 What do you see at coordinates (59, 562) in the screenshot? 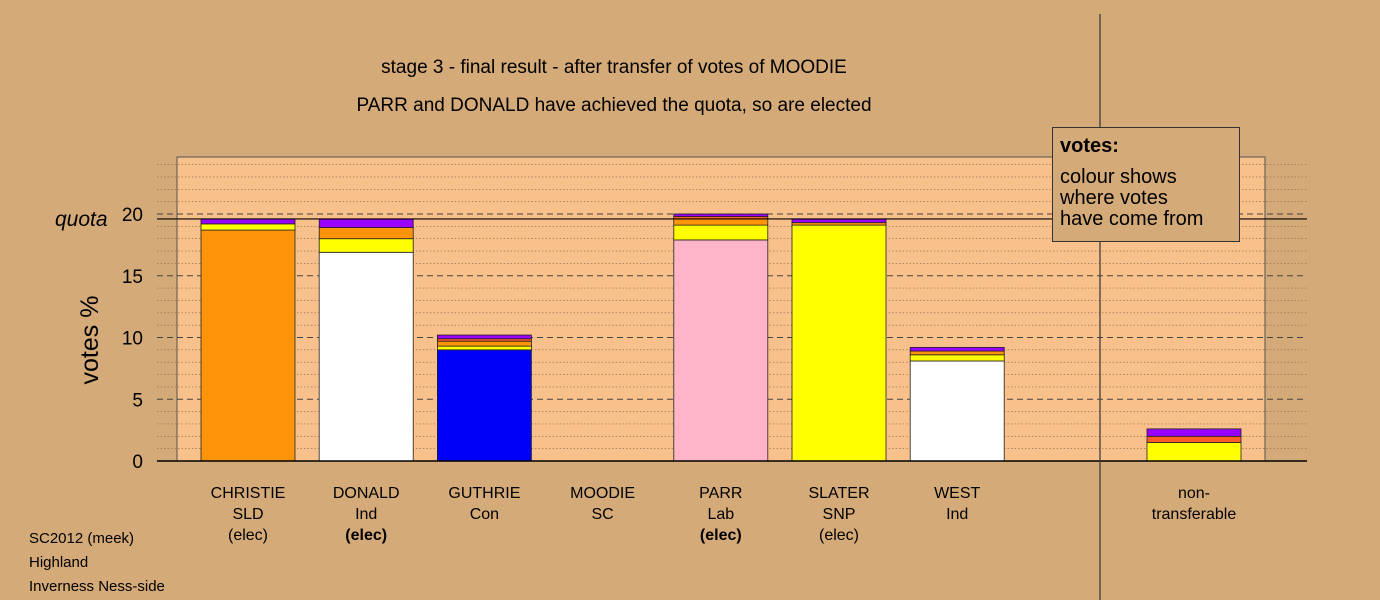
I see `footer-council: Highland` at bounding box center [59, 562].